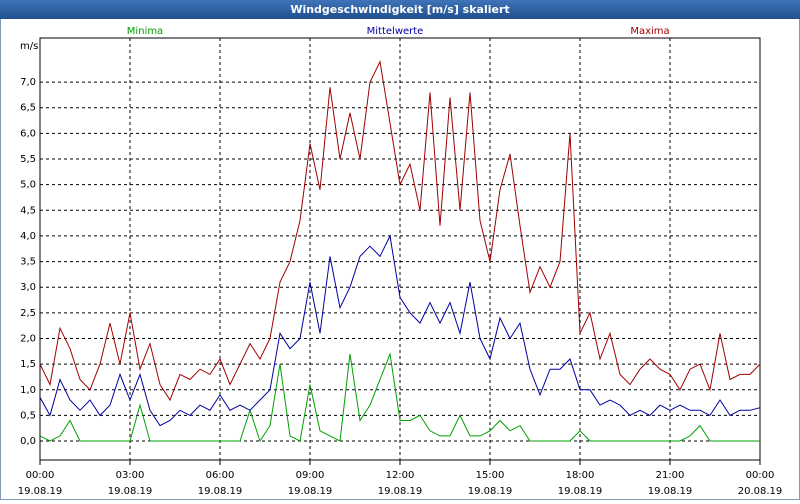  I want to click on x-tick-label: 15:00, so click(490, 475).